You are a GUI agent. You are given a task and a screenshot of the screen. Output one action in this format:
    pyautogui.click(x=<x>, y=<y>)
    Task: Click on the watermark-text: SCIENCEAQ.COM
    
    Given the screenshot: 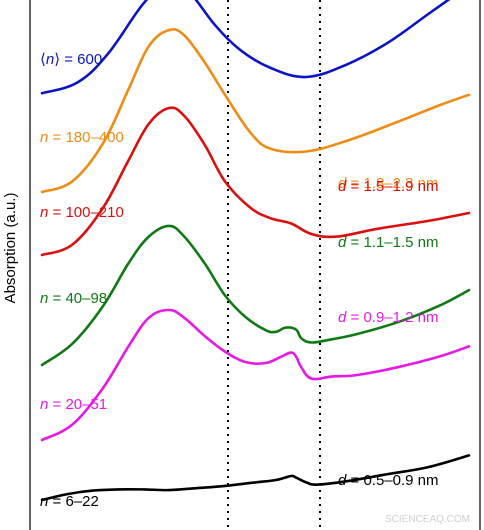 What is the action you would take?
    pyautogui.click(x=427, y=519)
    